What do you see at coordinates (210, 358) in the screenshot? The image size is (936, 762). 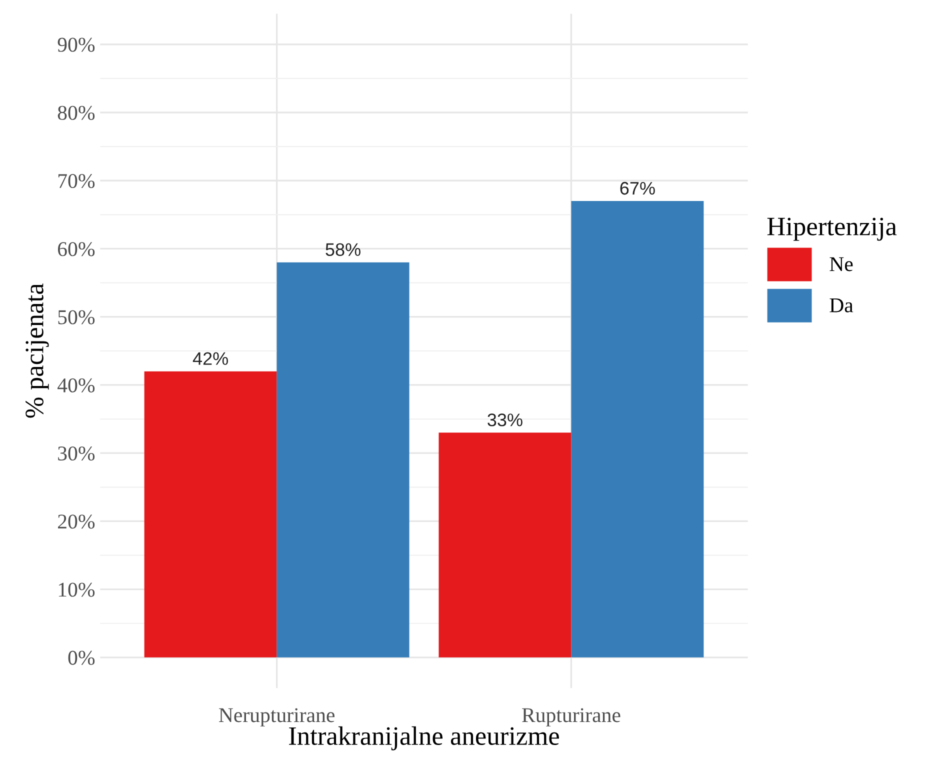 I see `data-label: 42%` at bounding box center [210, 358].